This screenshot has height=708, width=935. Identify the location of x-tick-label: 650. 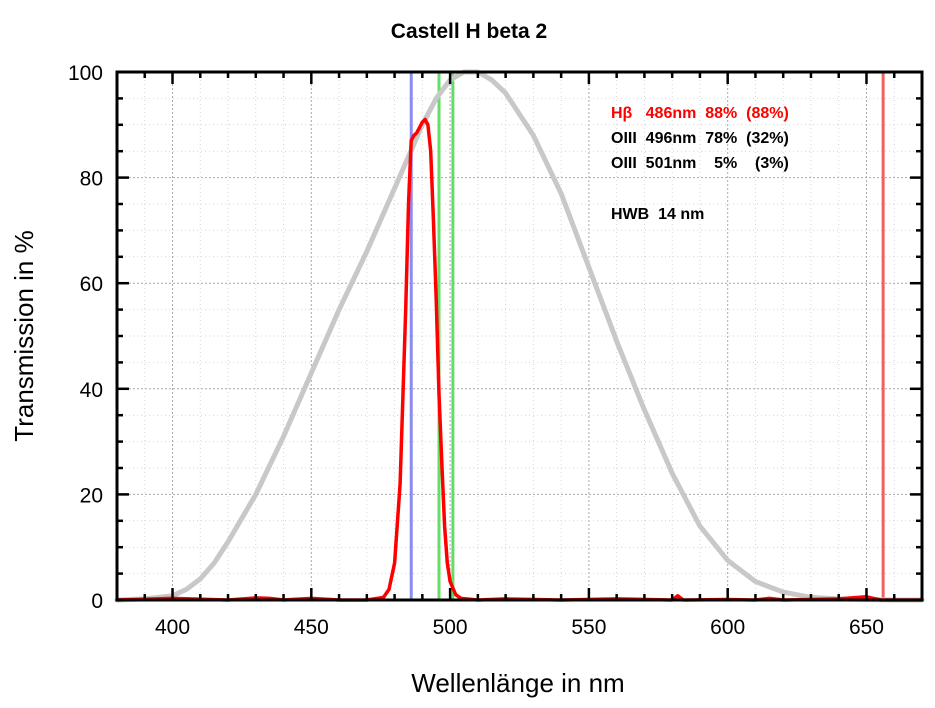
(866, 627).